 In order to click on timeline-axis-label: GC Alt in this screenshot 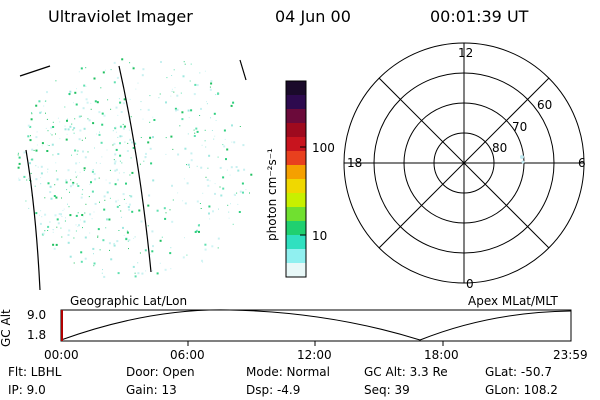, I will do `click(6, 328)`.